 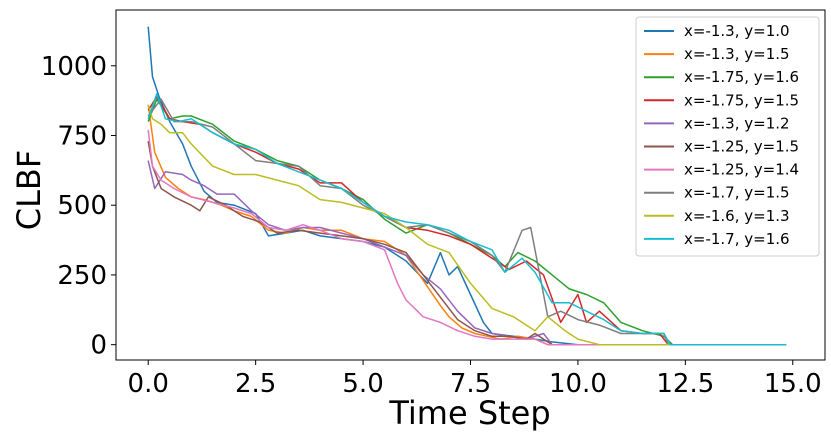 What do you see at coordinates (737, 216) in the screenshot?
I see `legend-label: x=-1.6, y=1.3` at bounding box center [737, 216].